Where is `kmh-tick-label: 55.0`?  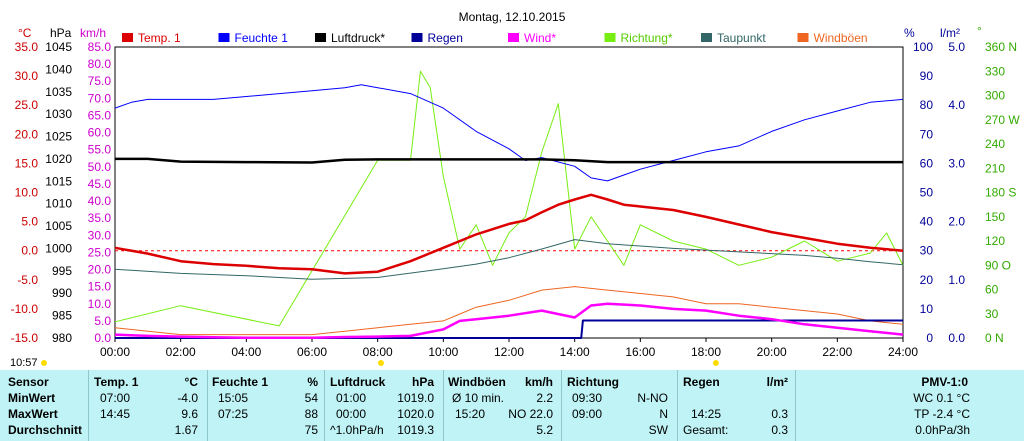
kmh-tick-label: 55.0 is located at coordinates (100, 150).